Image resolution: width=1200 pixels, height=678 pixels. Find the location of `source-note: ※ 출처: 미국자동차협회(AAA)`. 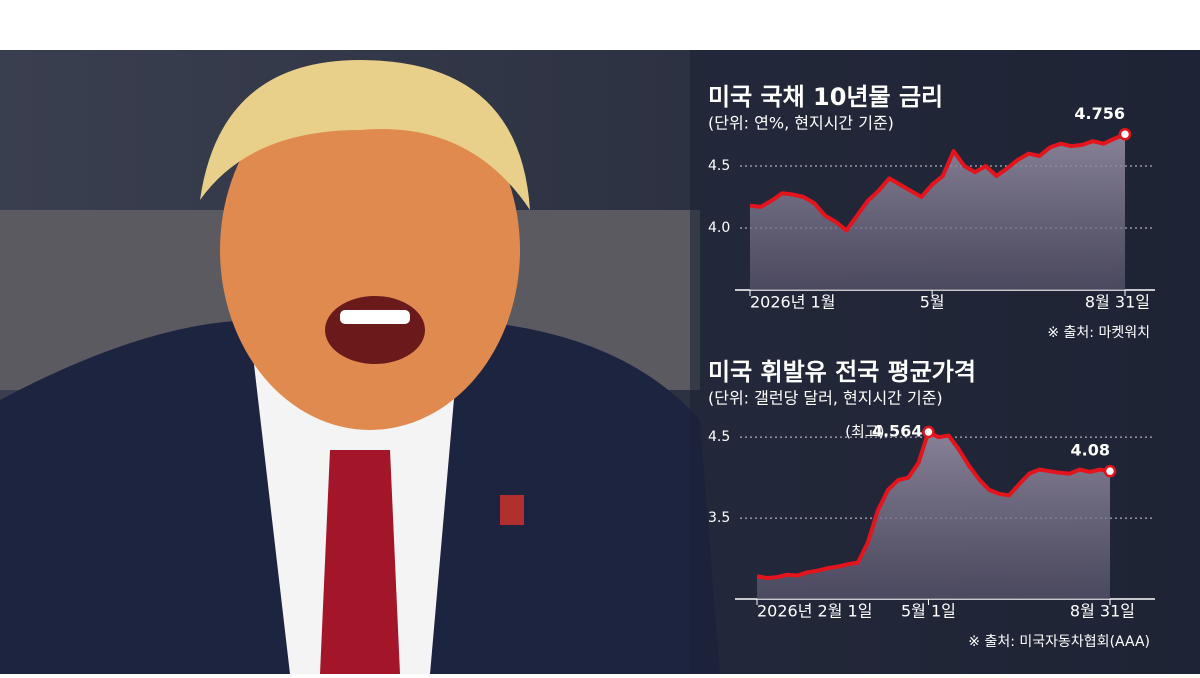

source-note: ※ 출처: 미국자동차협회(AAA) is located at coordinates (1059, 642).